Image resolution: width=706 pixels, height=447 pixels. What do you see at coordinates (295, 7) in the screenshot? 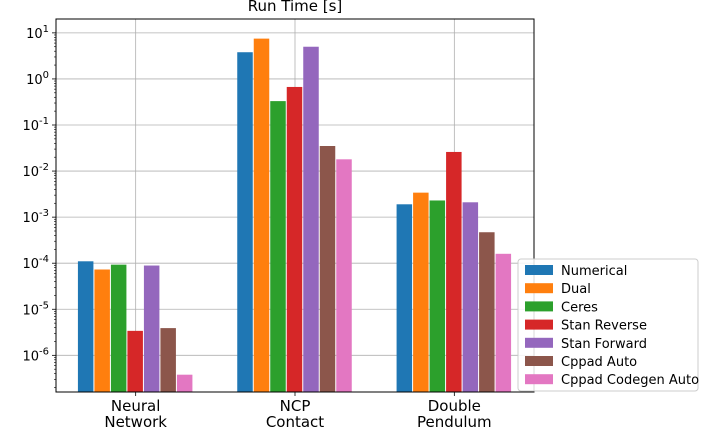
I see `chart-title: Run Time [s]` at bounding box center [295, 7].